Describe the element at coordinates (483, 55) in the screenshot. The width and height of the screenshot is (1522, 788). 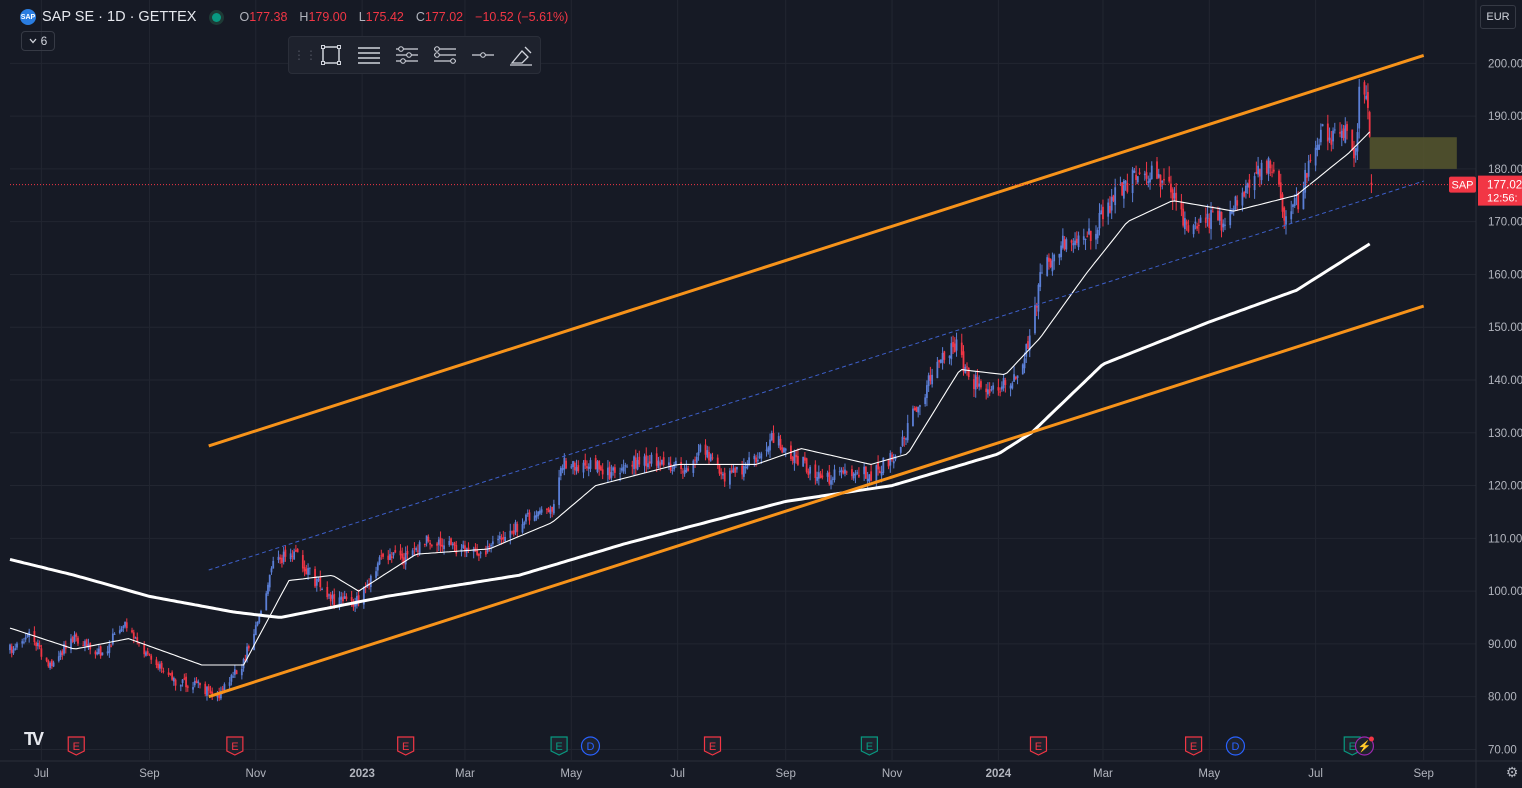
I see `line-dot-icon` at that location.